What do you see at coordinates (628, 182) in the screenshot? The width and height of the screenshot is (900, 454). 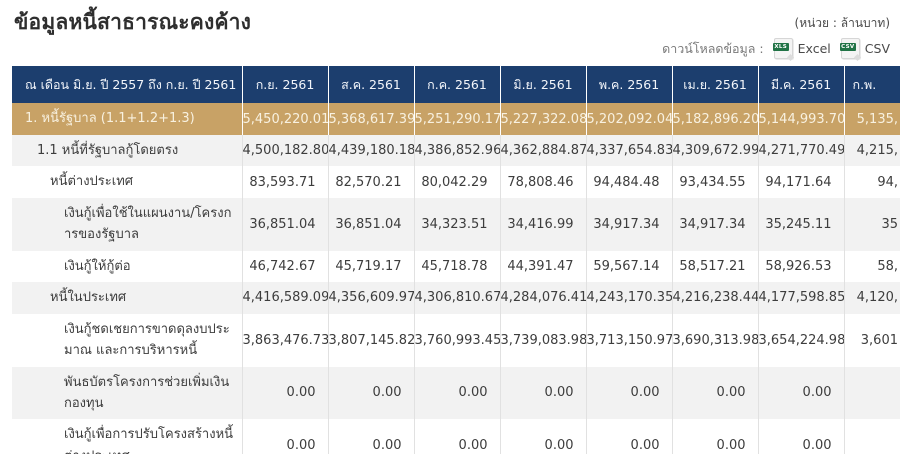 I see `value-cell: 94,484.48` at bounding box center [628, 182].